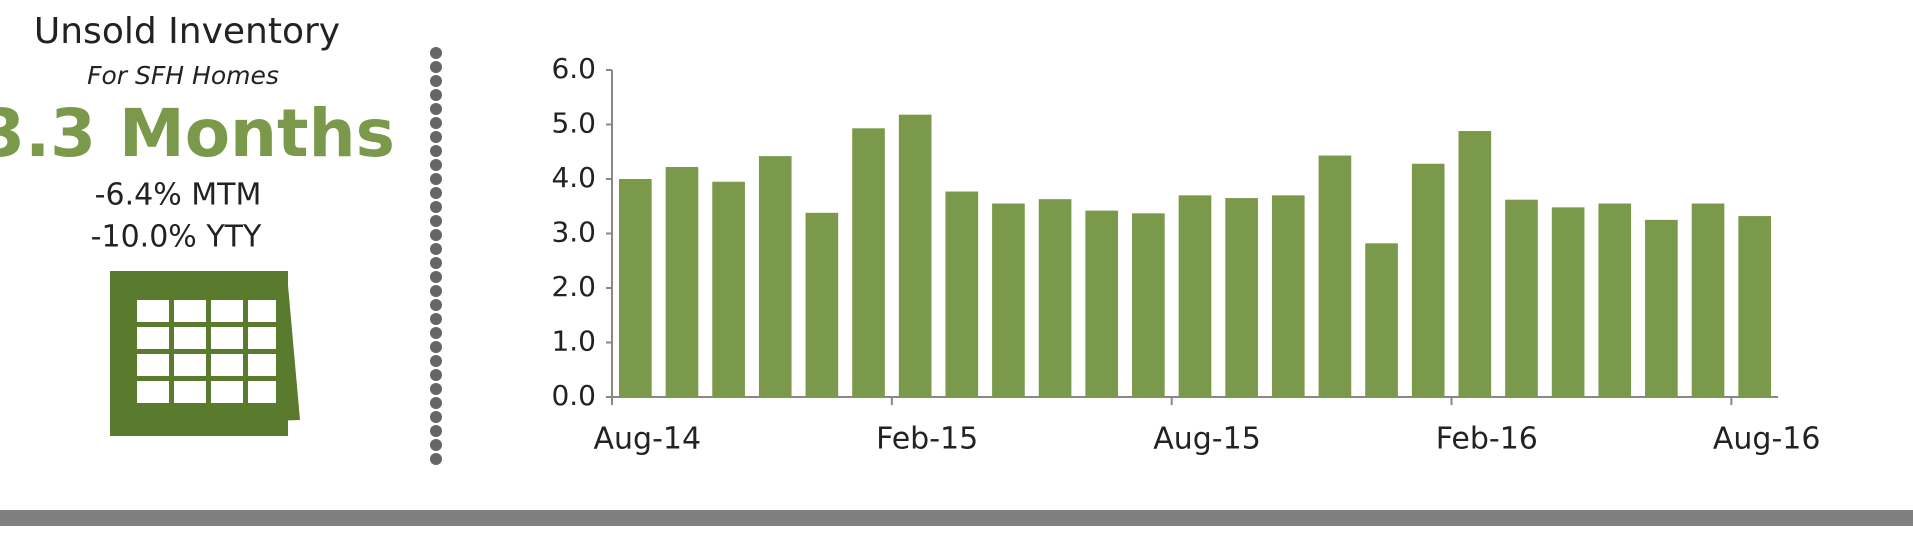 The image size is (1913, 542). Describe the element at coordinates (197, 133) in the screenshot. I see `headline: 3.3 Months` at that location.